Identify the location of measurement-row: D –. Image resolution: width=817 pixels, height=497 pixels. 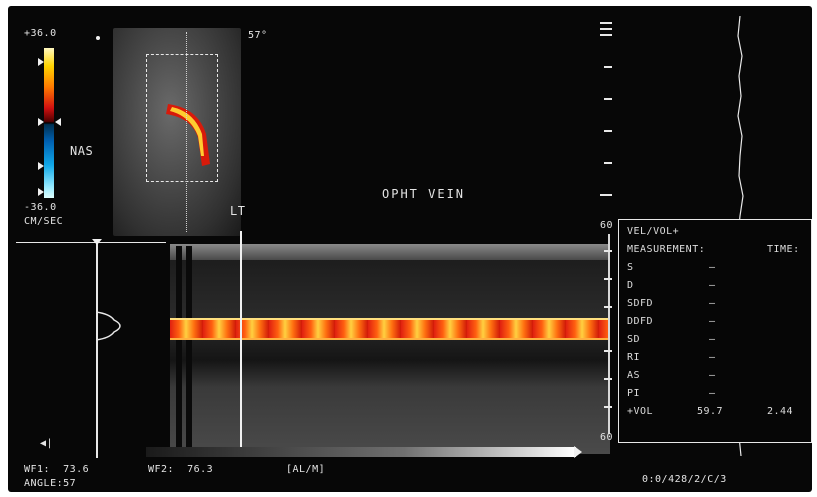
(719, 288).